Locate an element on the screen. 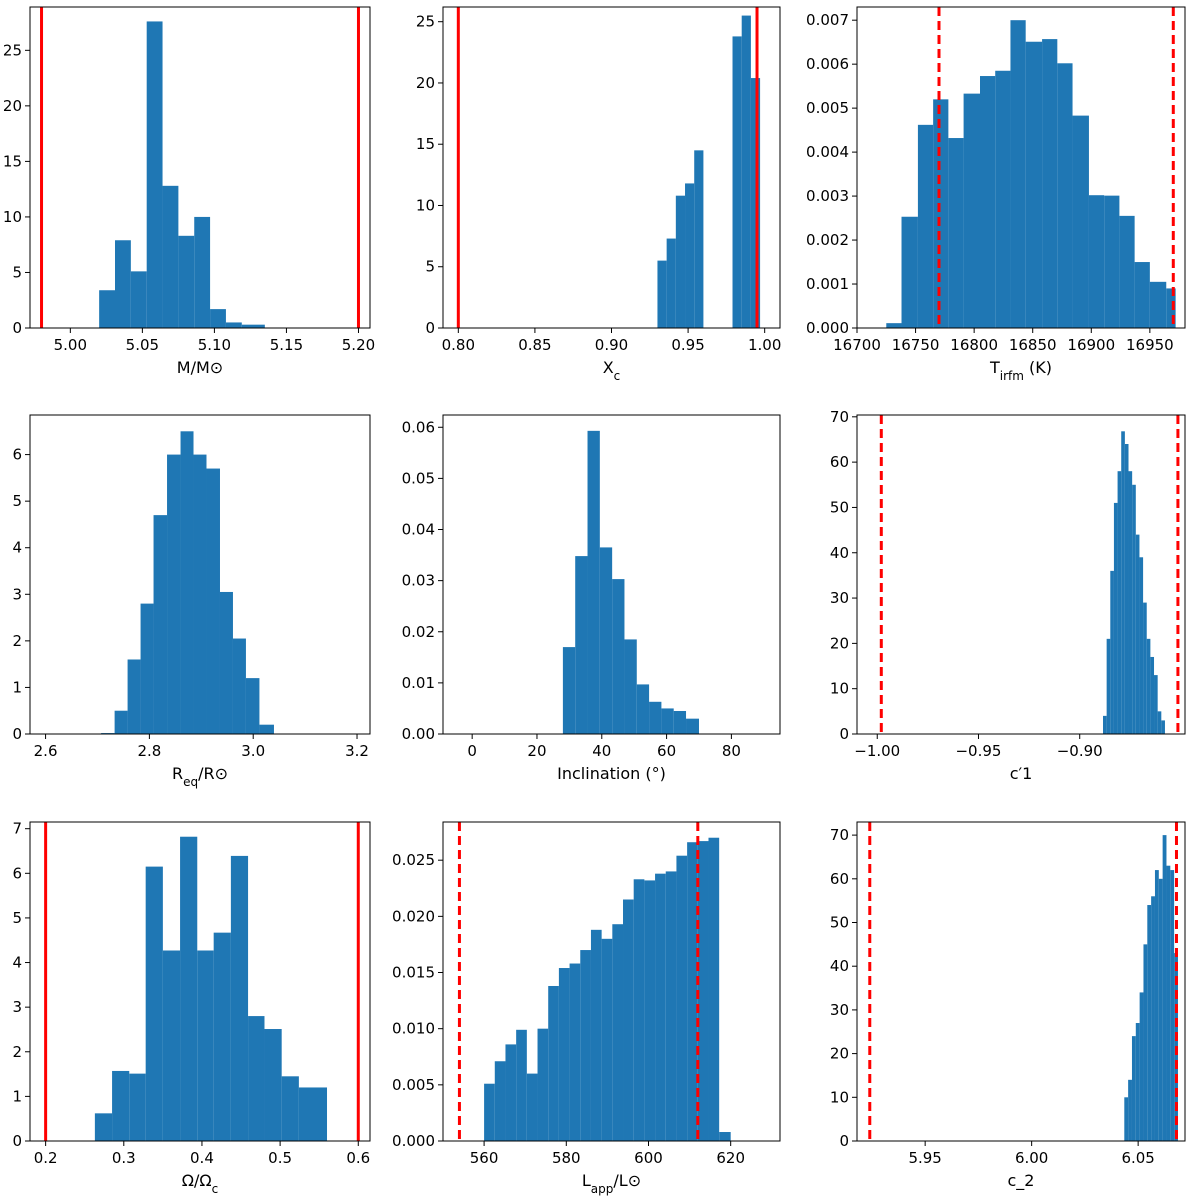  y-tick-label: 7 is located at coordinates (17, 829).